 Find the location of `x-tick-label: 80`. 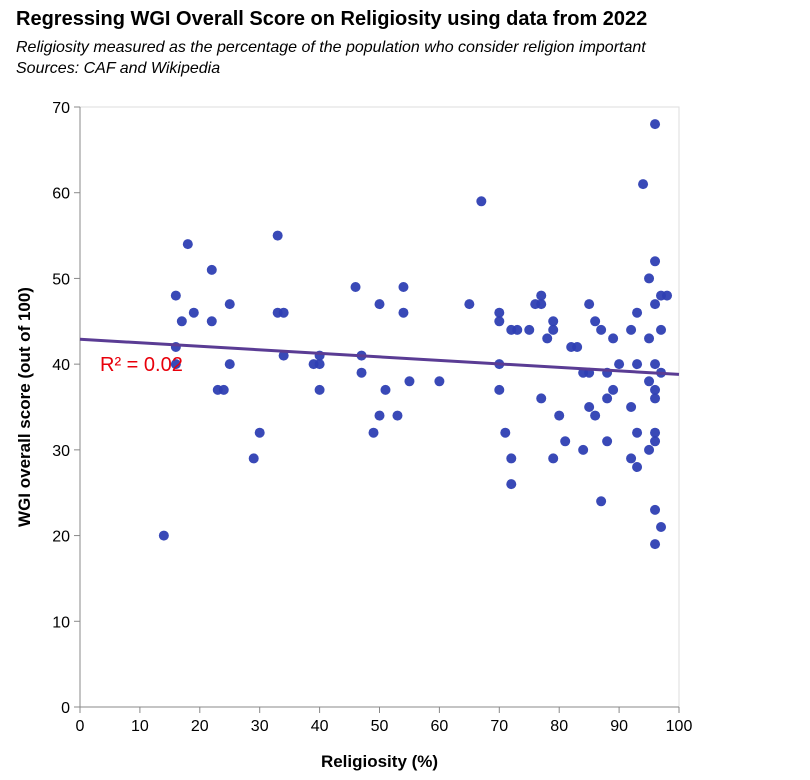

x-tick-label: 80 is located at coordinates (559, 726).